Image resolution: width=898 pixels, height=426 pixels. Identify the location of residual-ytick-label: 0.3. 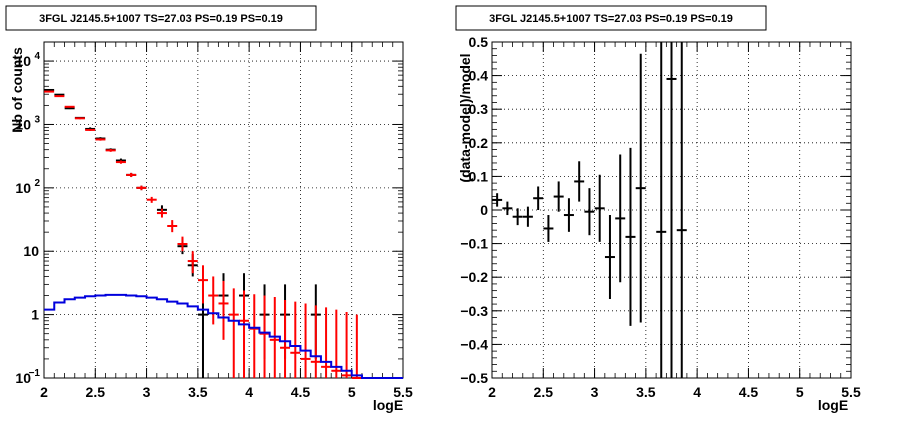
(479, 109).